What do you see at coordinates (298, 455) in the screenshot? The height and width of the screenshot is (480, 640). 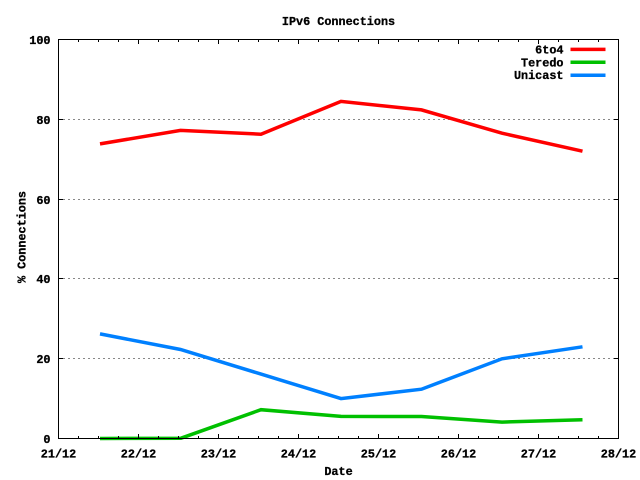 I see `svg-text: 24/12` at bounding box center [298, 455].